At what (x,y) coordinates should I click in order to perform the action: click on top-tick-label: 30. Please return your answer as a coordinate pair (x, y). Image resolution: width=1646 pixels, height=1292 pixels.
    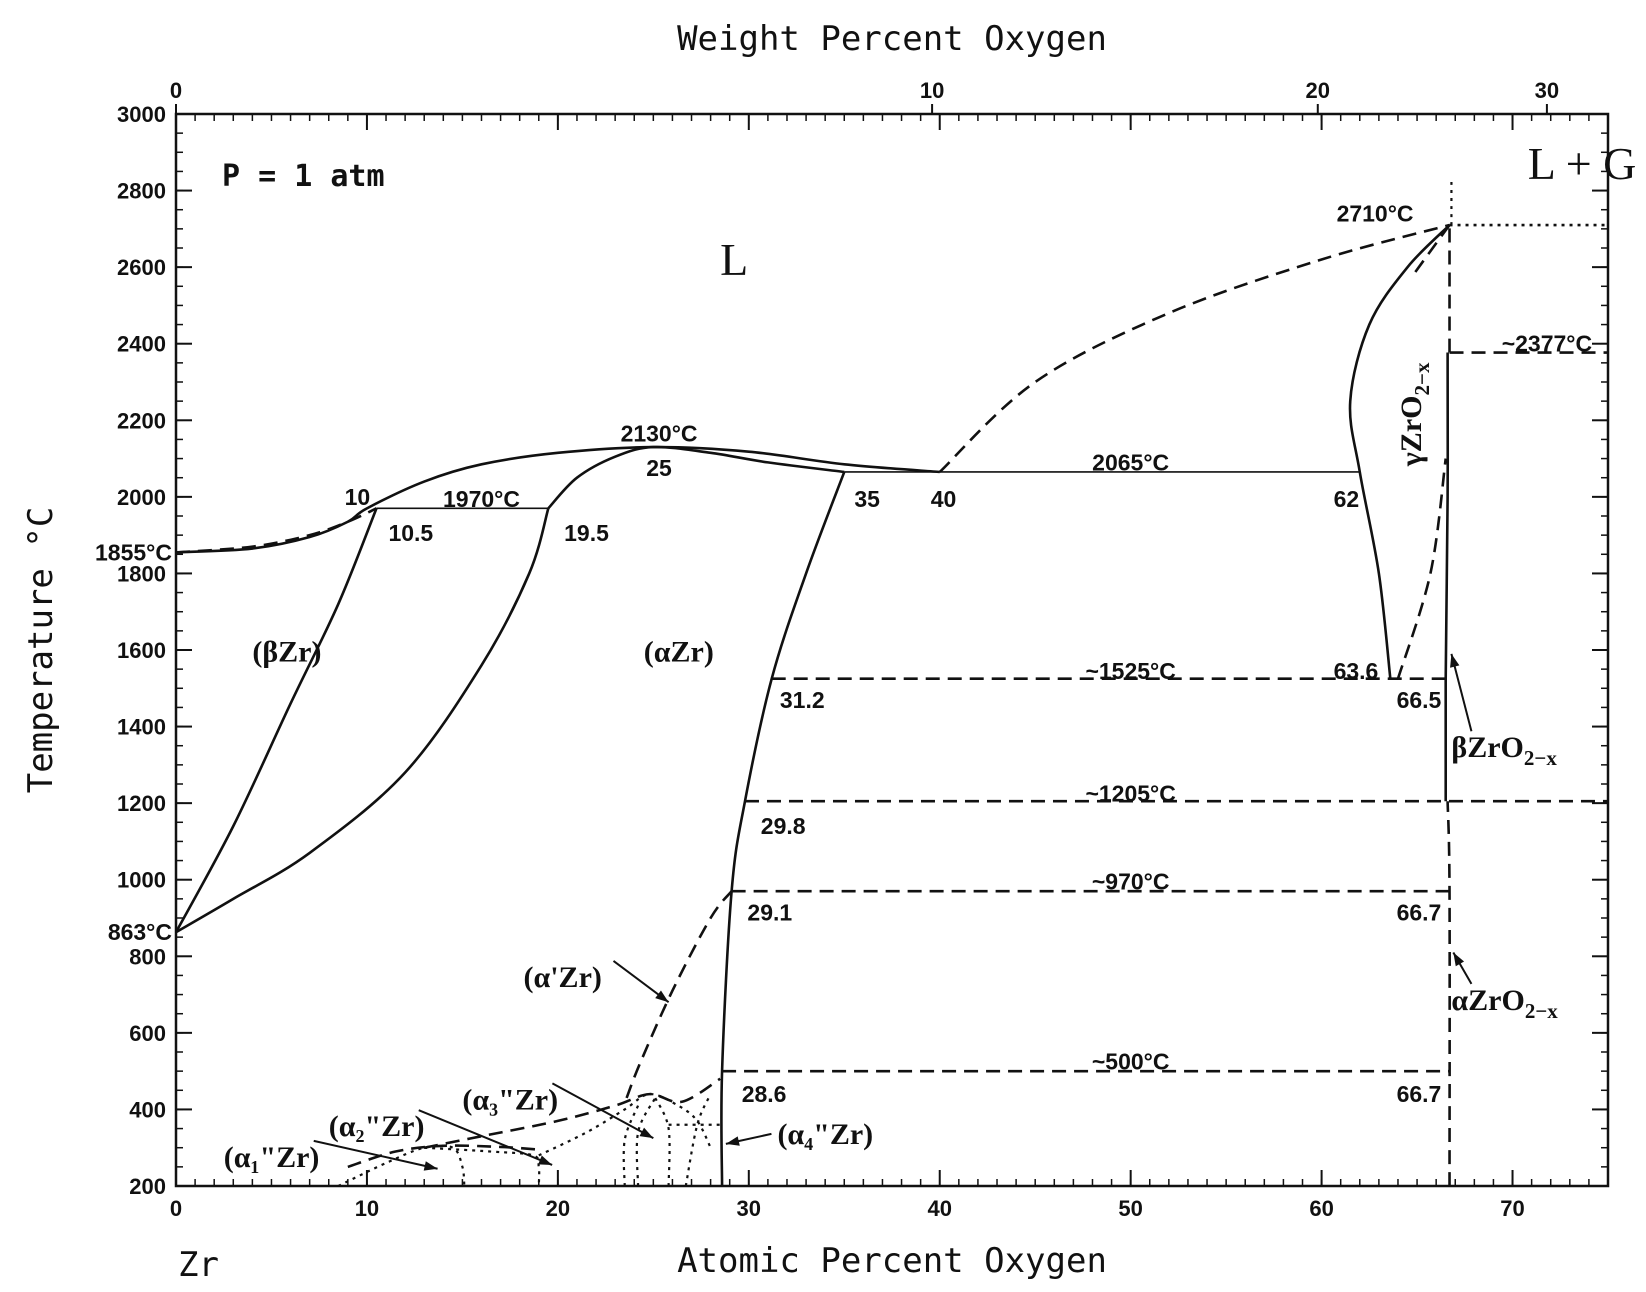
    Looking at the image, I should click on (1547, 90).